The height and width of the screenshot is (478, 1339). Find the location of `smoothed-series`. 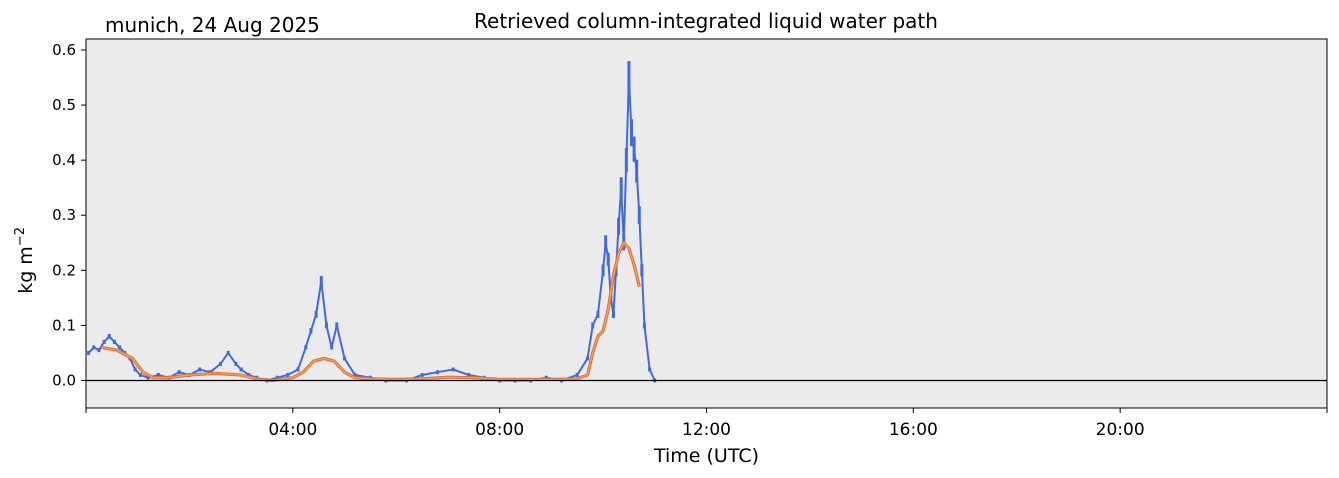

smoothed-series is located at coordinates (371, 312).